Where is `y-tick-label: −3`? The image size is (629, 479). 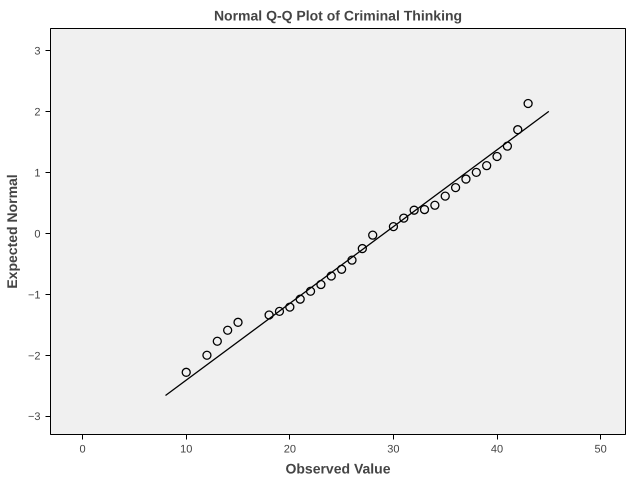 y-tick-label: −3 is located at coordinates (34, 417).